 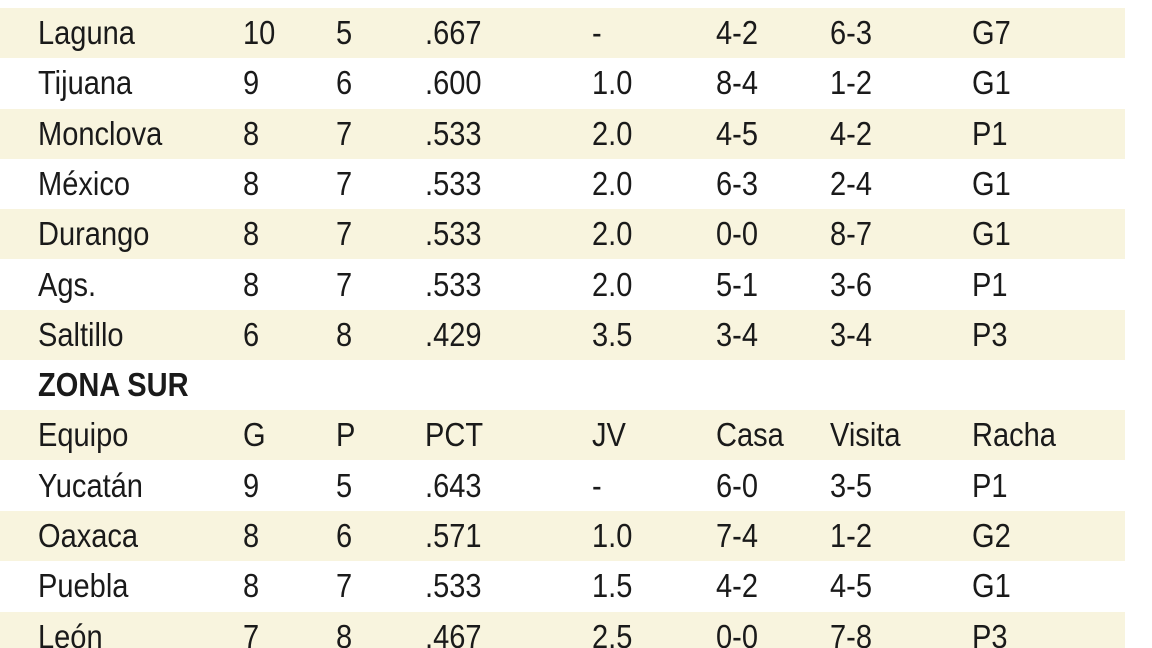 I want to click on team: Laguna, so click(x=86, y=32).